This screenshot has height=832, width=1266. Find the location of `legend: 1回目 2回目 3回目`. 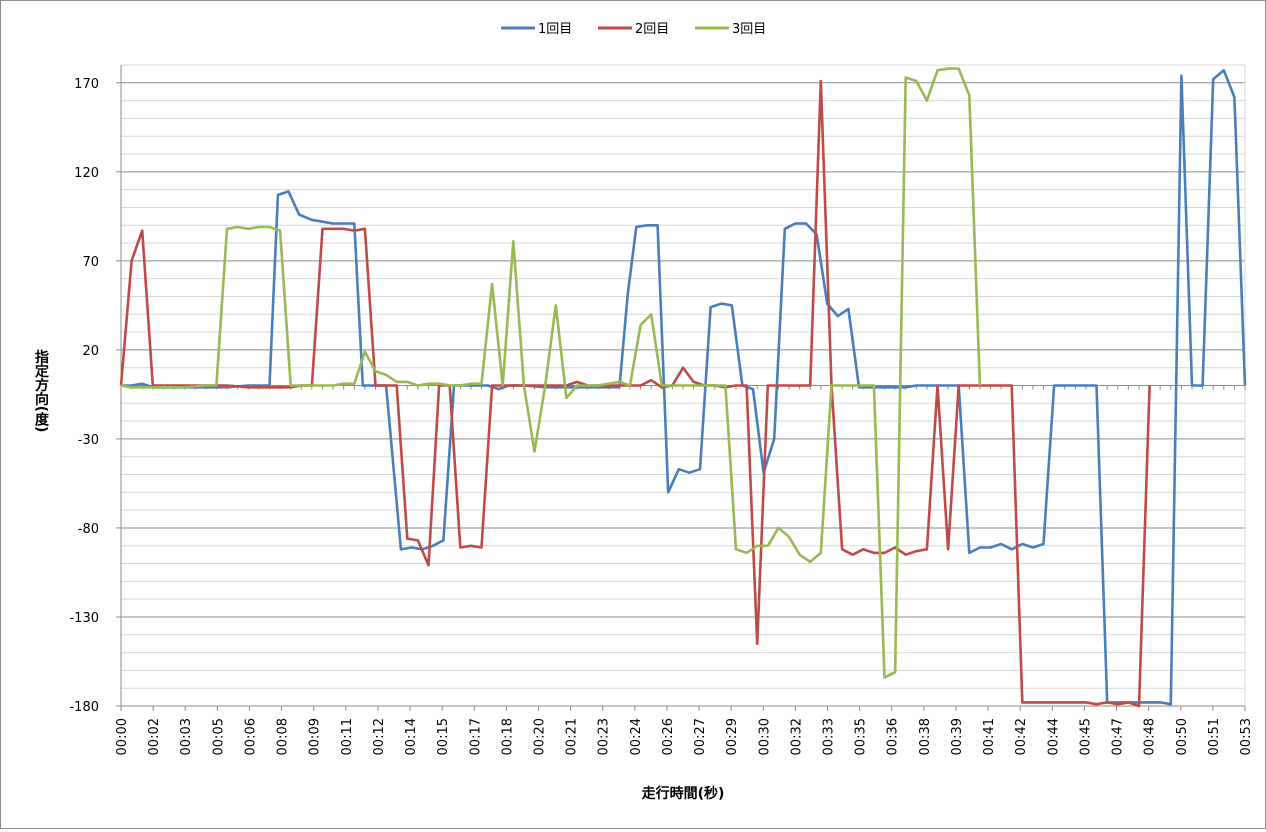

legend: 1回目 2回目 3回目 is located at coordinates (633, 29).